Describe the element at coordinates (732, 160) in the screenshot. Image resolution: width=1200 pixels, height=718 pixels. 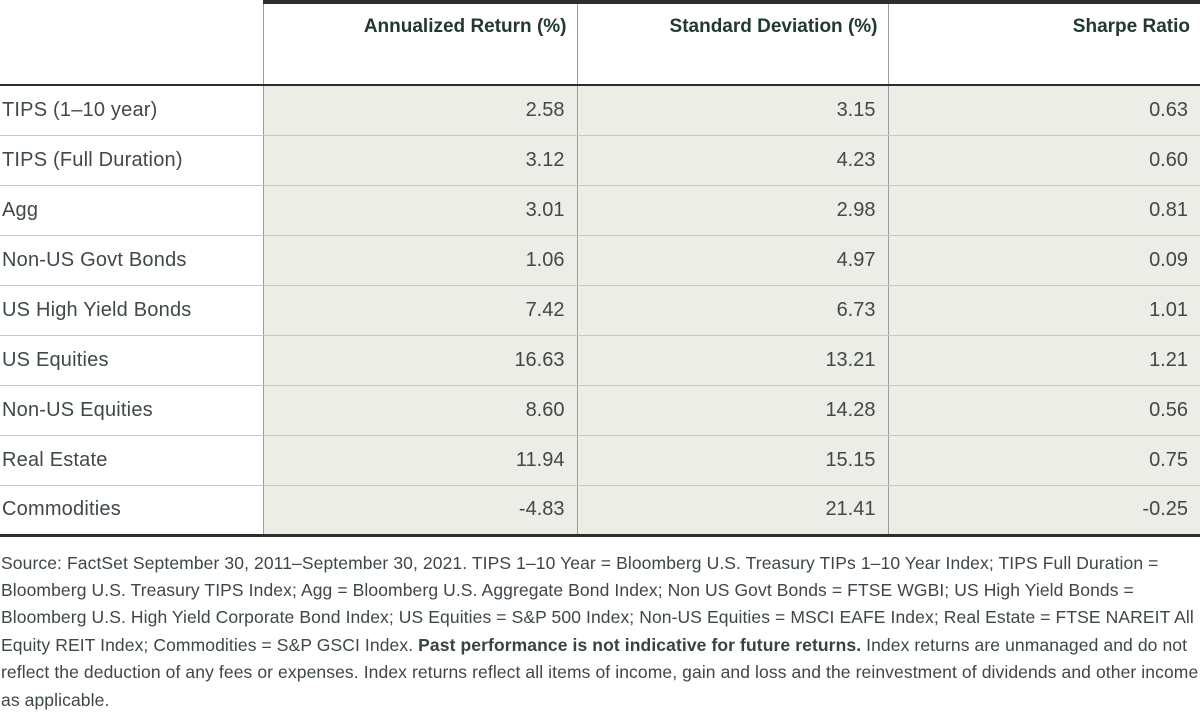
I see `standard-deviation-cell: 4.23` at that location.